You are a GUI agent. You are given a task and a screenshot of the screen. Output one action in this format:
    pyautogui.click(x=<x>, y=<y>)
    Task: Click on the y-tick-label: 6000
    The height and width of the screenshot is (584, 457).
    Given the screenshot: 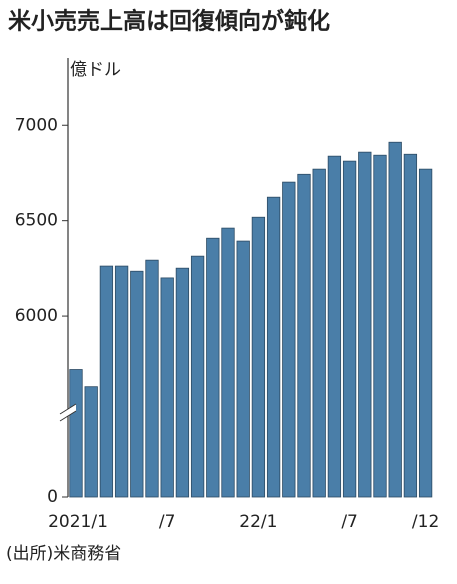 What is the action you would take?
    pyautogui.click(x=36, y=316)
    